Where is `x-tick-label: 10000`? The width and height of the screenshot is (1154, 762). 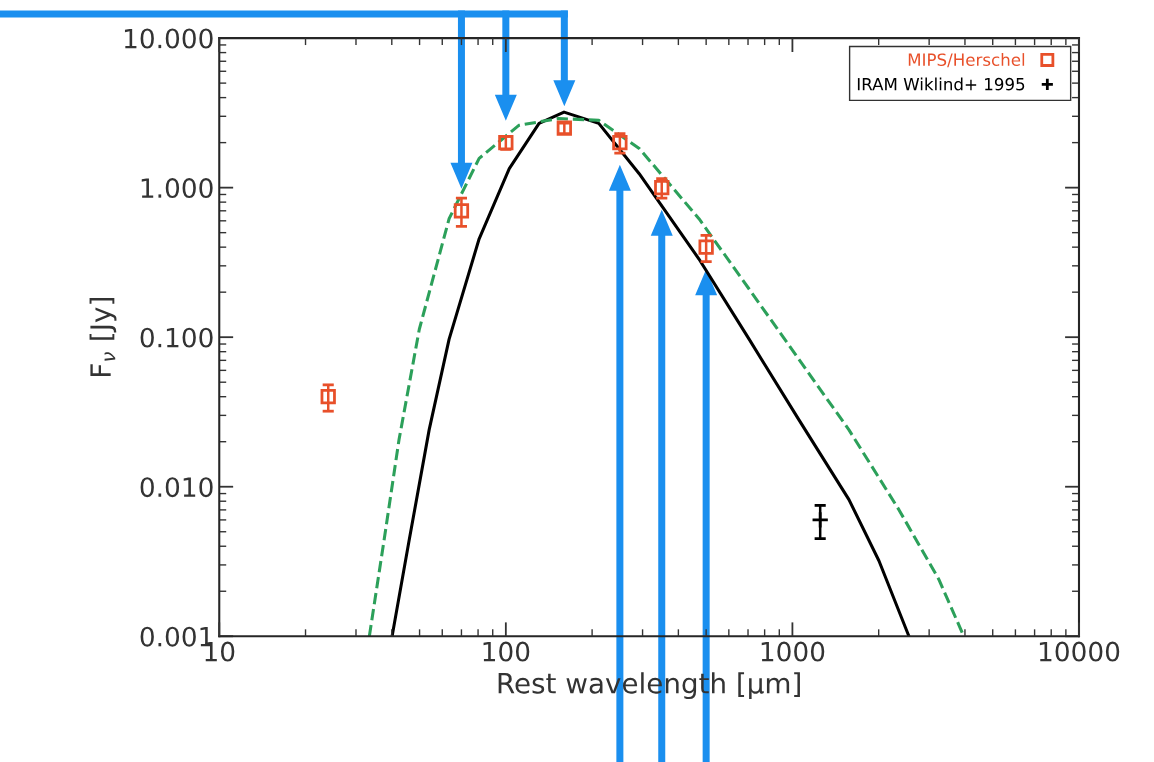 x-tick-label: 10000 is located at coordinates (1079, 651).